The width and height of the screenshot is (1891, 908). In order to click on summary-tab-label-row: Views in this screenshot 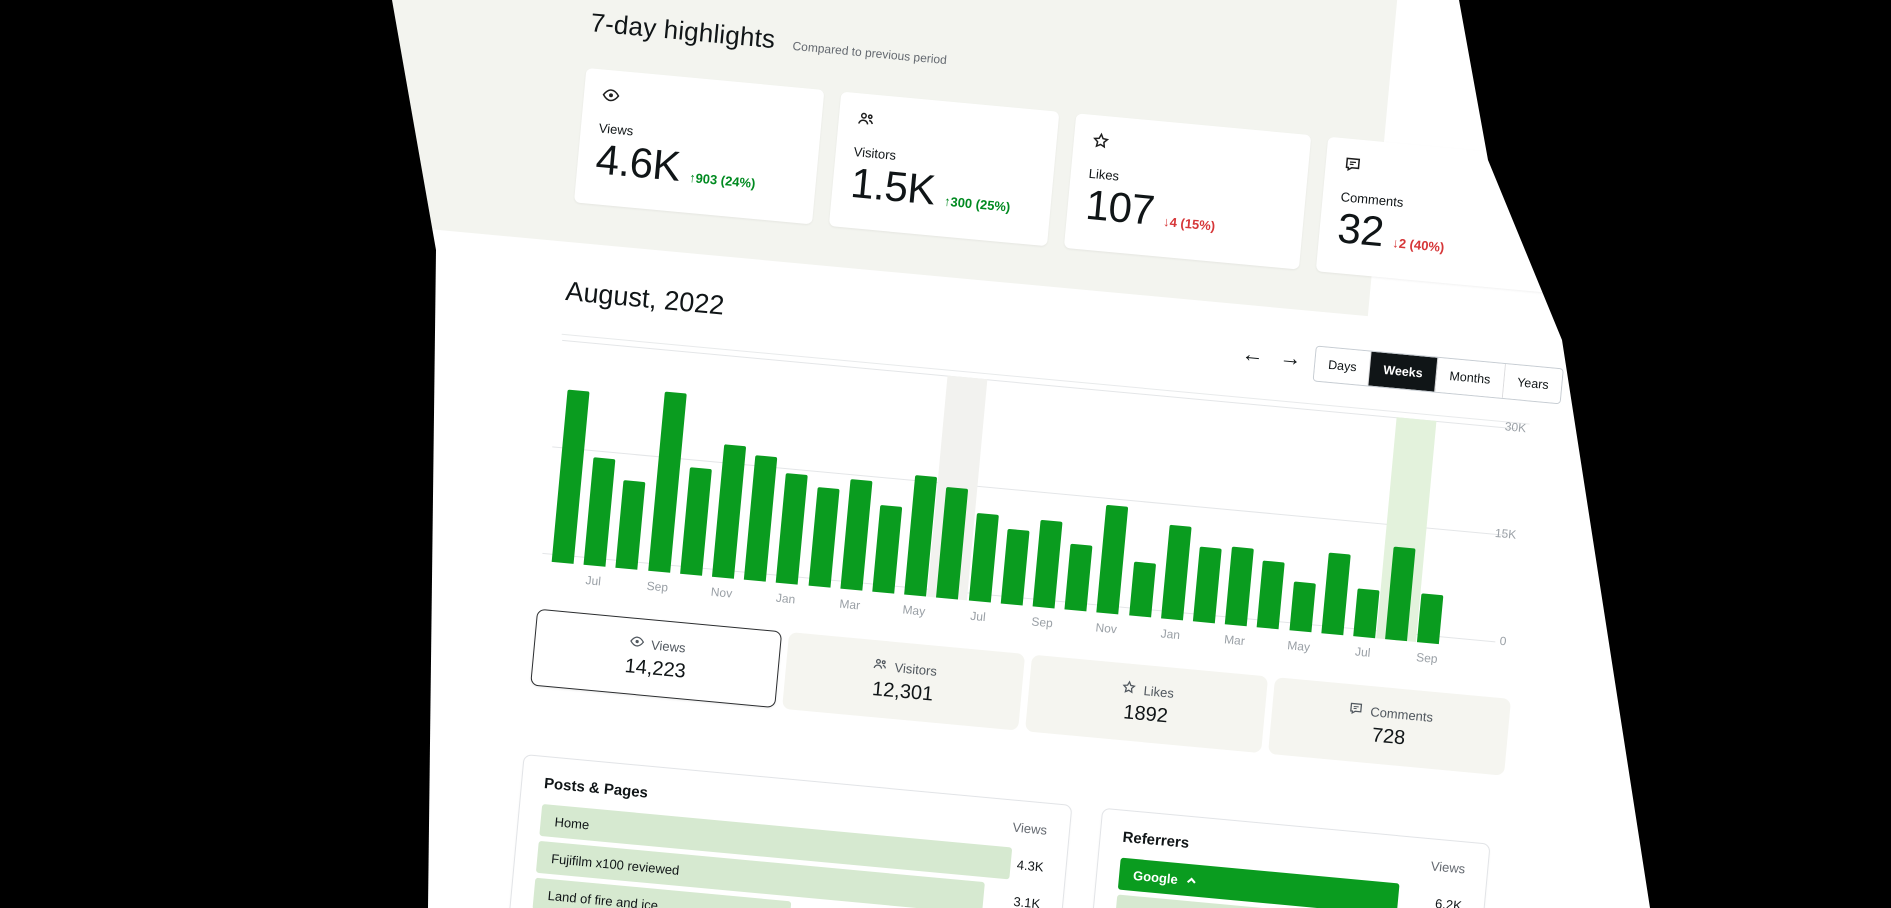, I will do `click(657, 644)`.